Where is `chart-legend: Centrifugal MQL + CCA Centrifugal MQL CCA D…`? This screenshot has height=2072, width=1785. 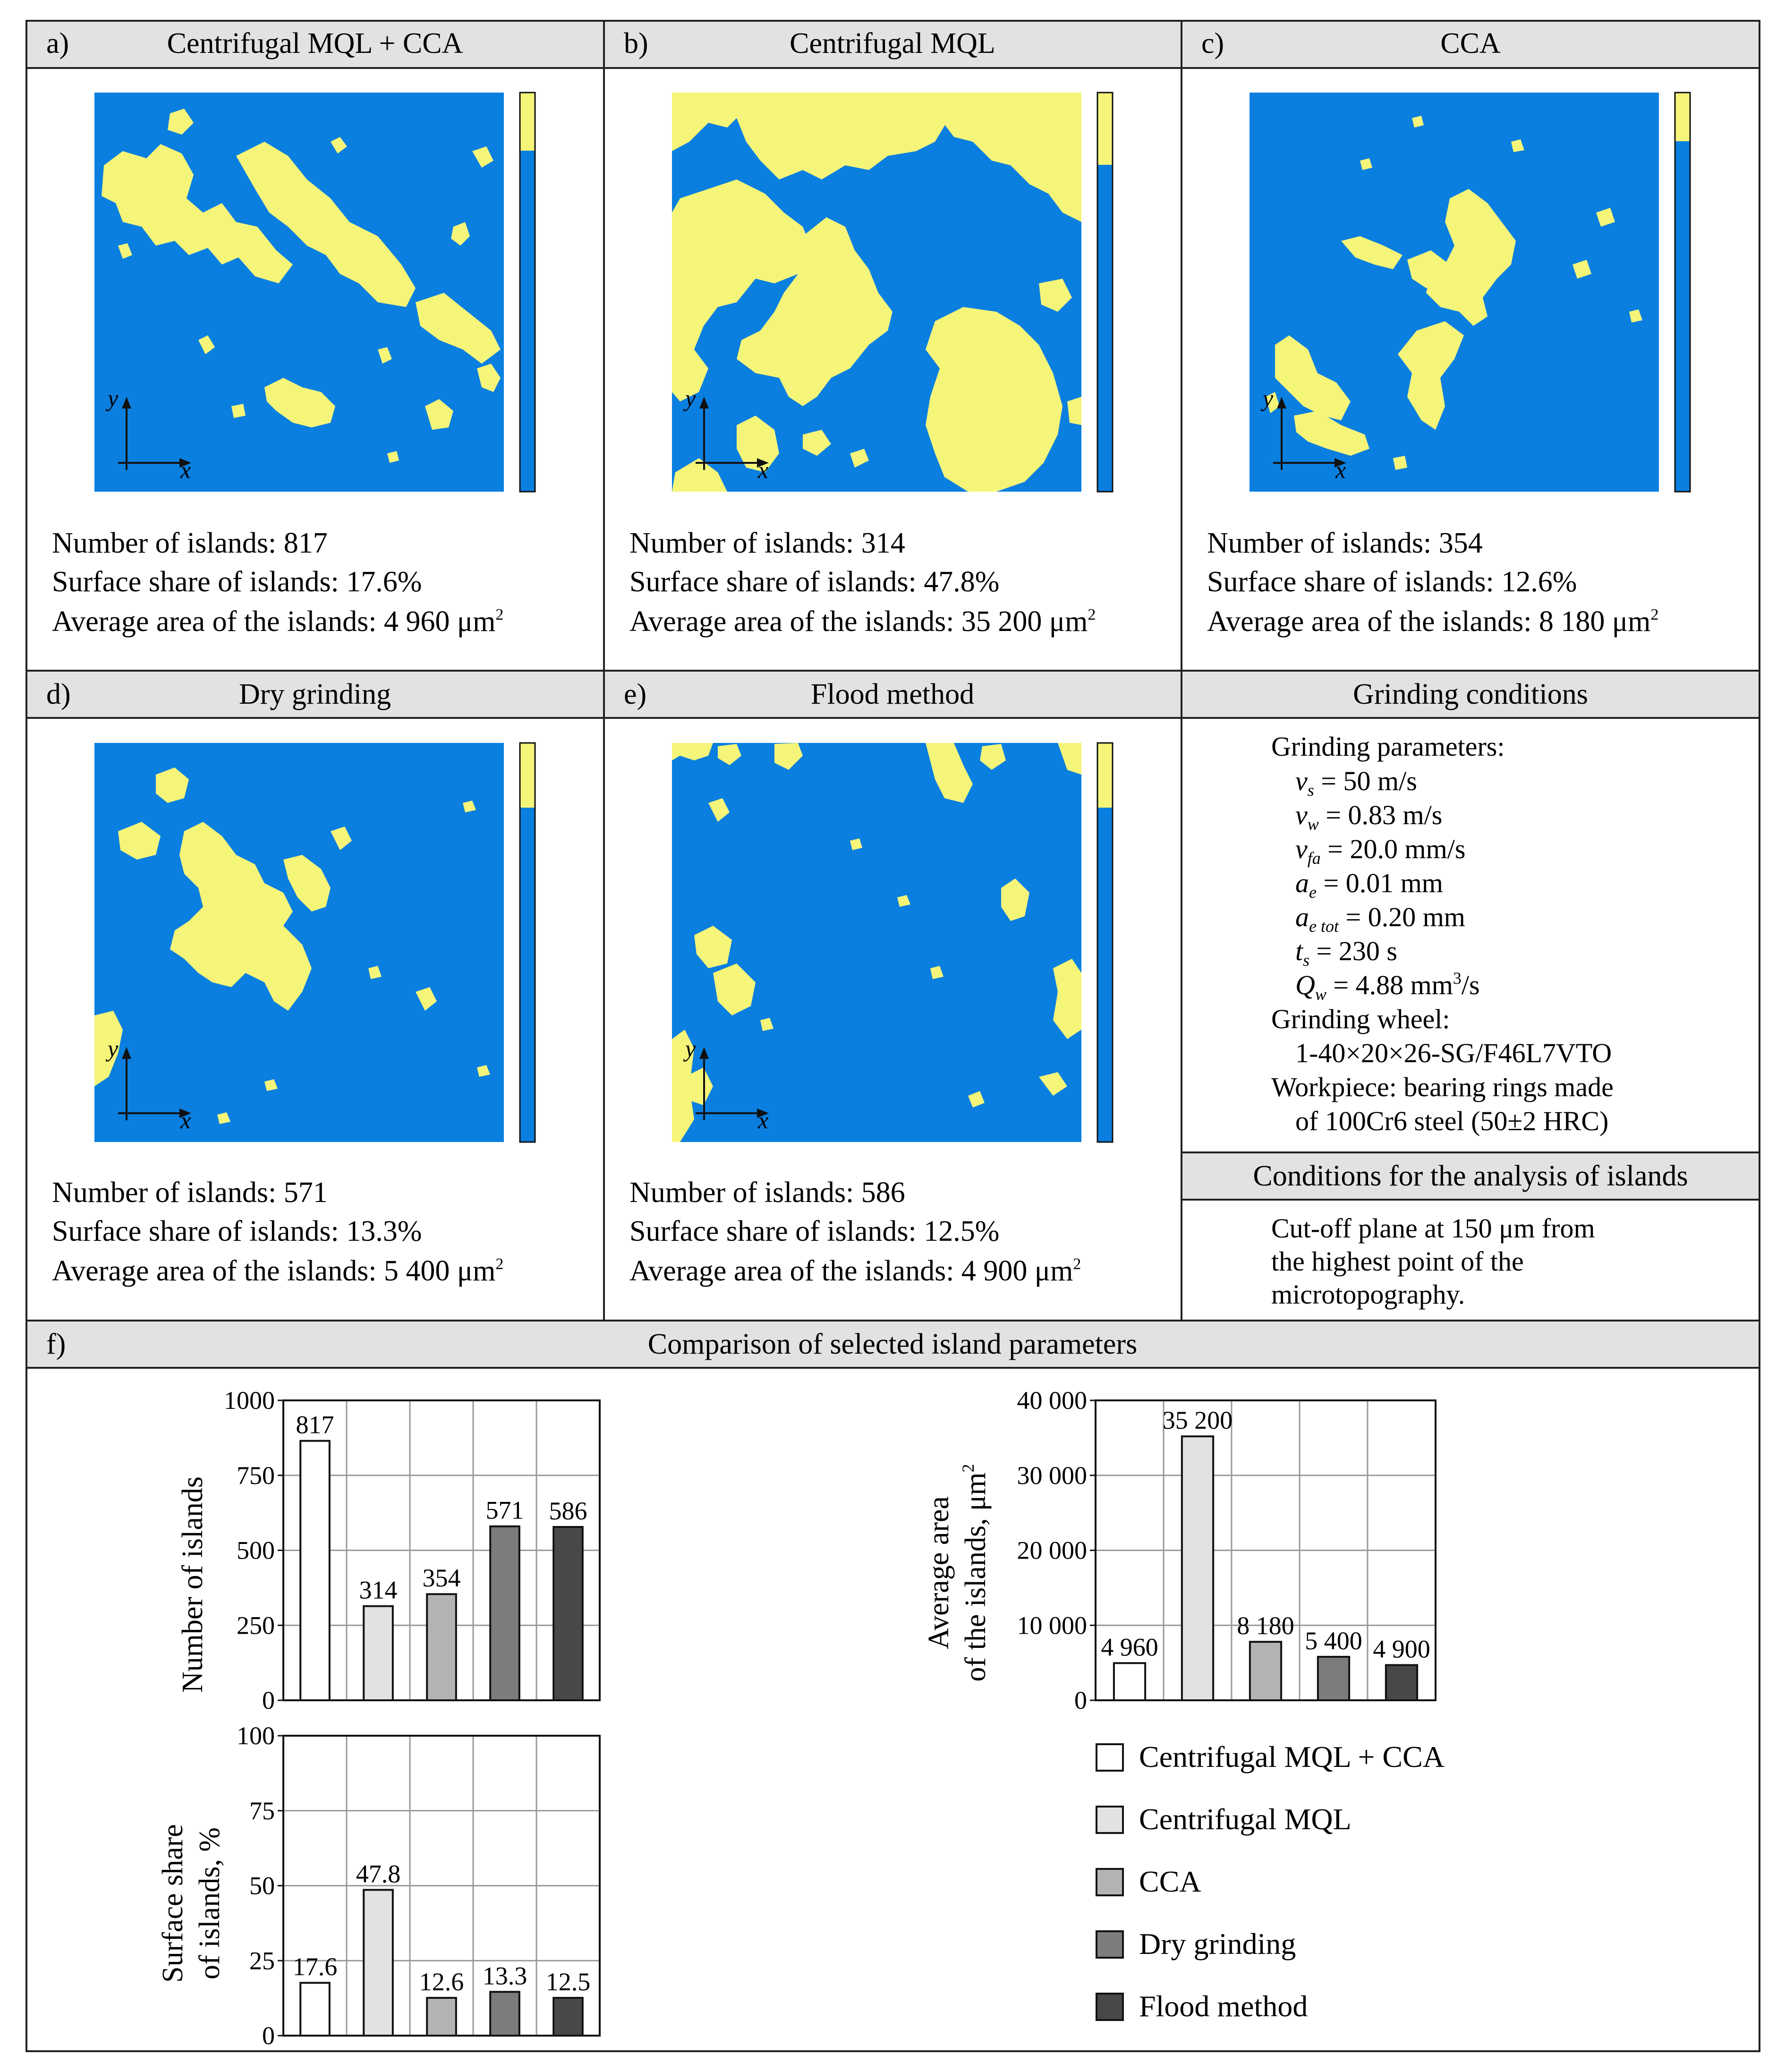 chart-legend: Centrifugal MQL + CCA Centrifugal MQL CCA D… is located at coordinates (1270, 1881).